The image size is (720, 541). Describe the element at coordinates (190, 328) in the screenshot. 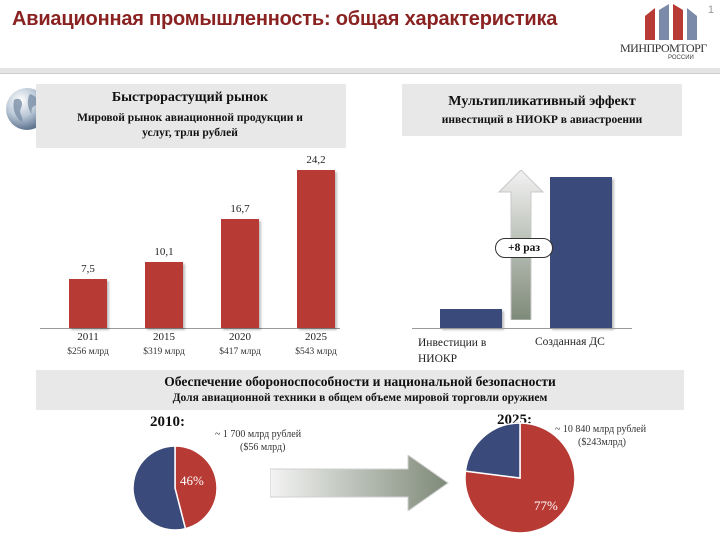

I see `market-chart-baseline` at that location.